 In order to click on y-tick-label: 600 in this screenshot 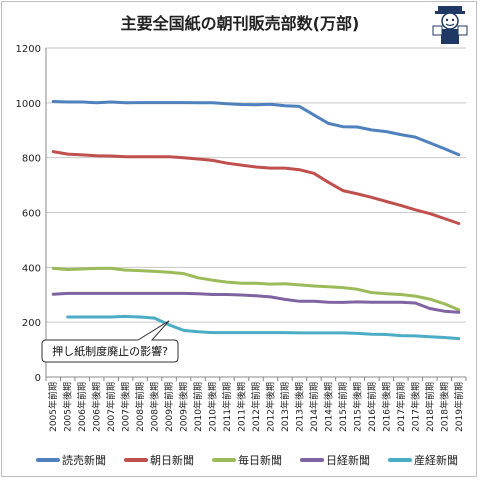, I will do `click(31, 214)`.